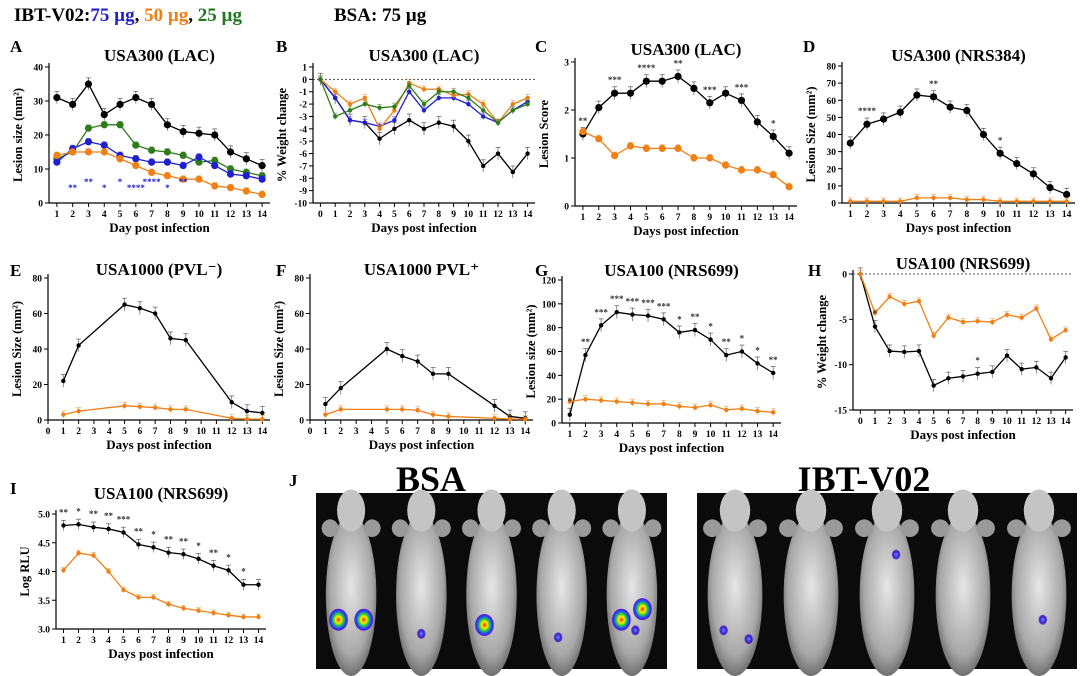 This screenshot has height=676, width=1084. I want to click on mouse, so click(562, 582).